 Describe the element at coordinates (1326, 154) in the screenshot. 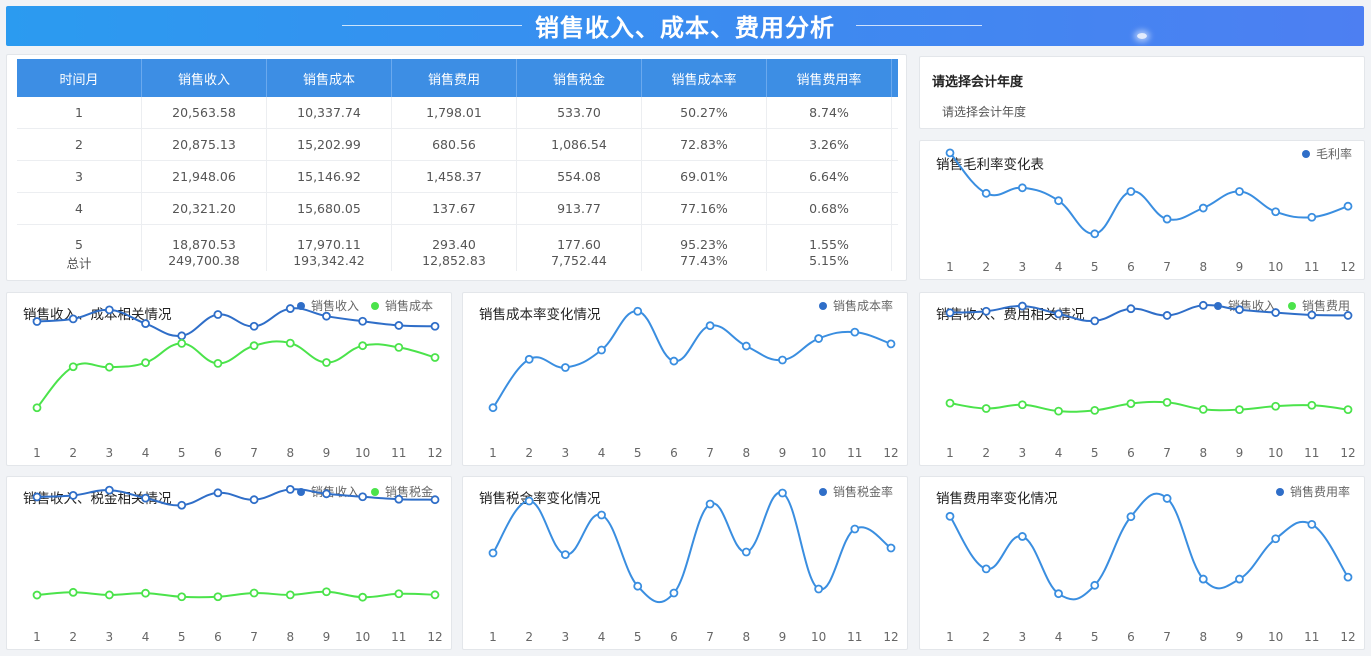

I see `legend-item: 毛利率` at that location.